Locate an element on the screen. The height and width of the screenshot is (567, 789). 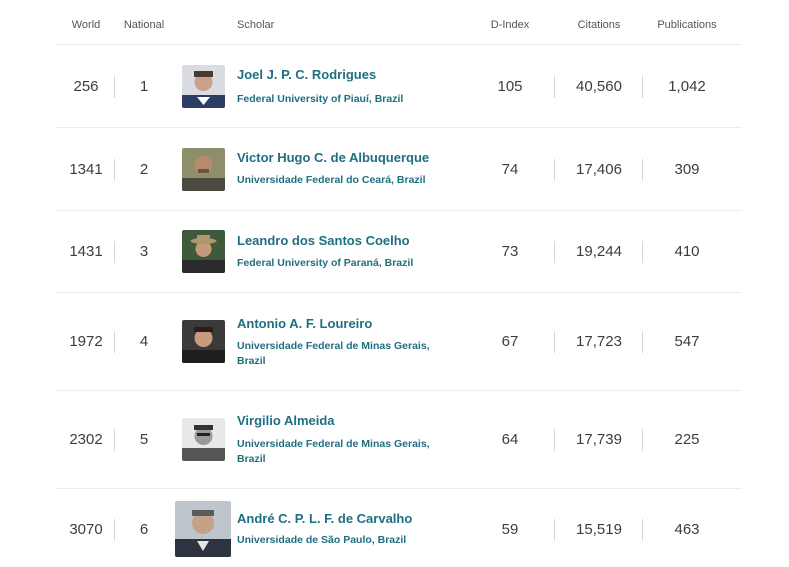
publications-value: 309 is located at coordinates (687, 169).